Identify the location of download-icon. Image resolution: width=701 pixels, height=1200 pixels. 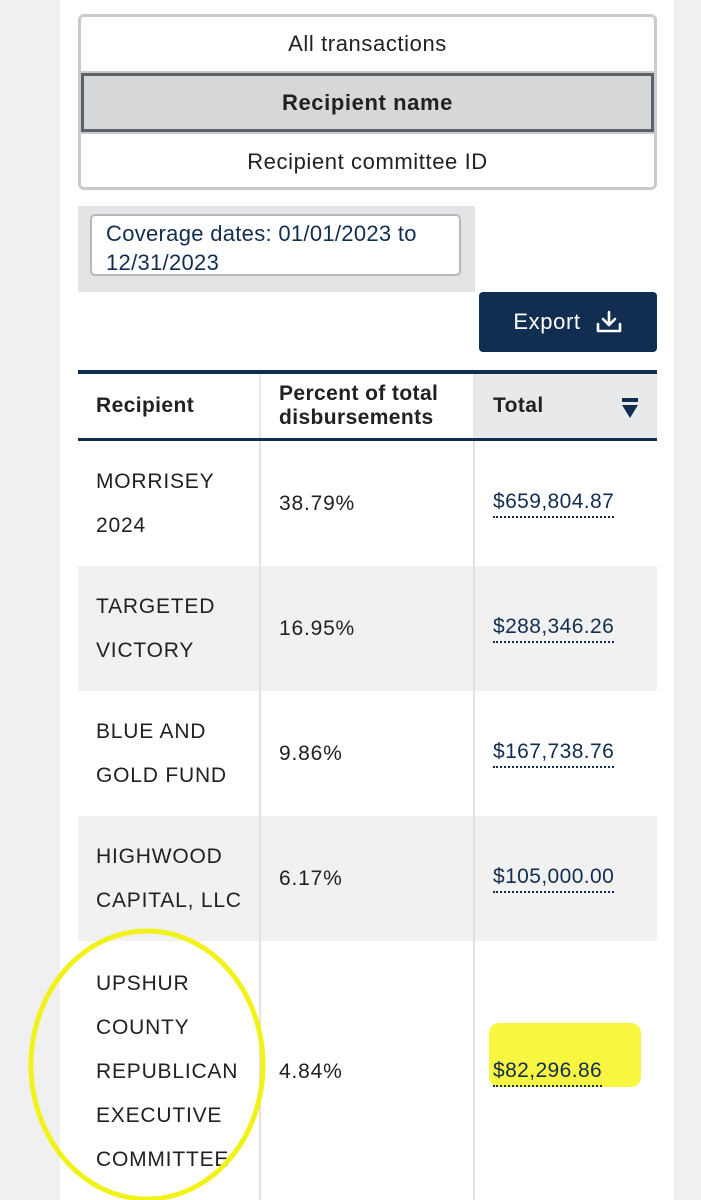
(609, 322).